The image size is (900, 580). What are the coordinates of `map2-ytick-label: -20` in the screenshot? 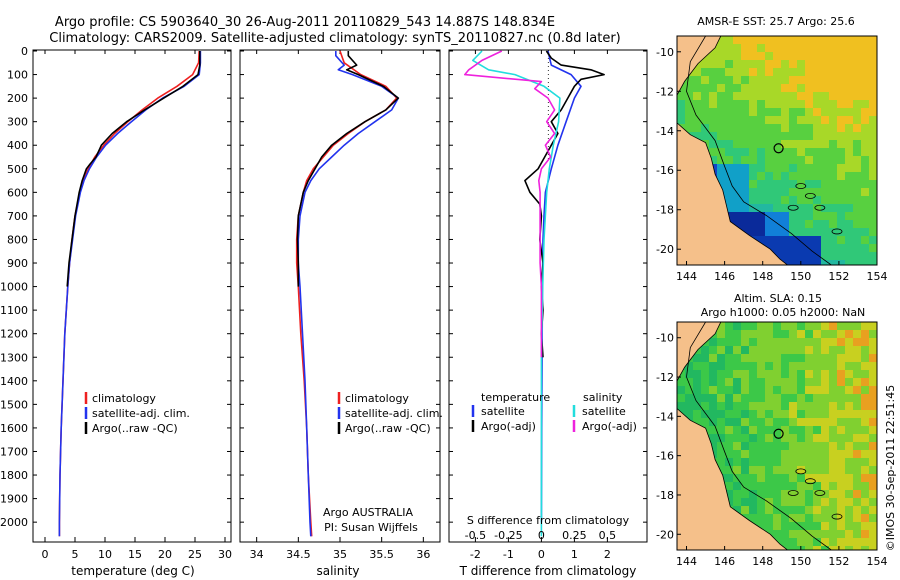 It's located at (665, 534).